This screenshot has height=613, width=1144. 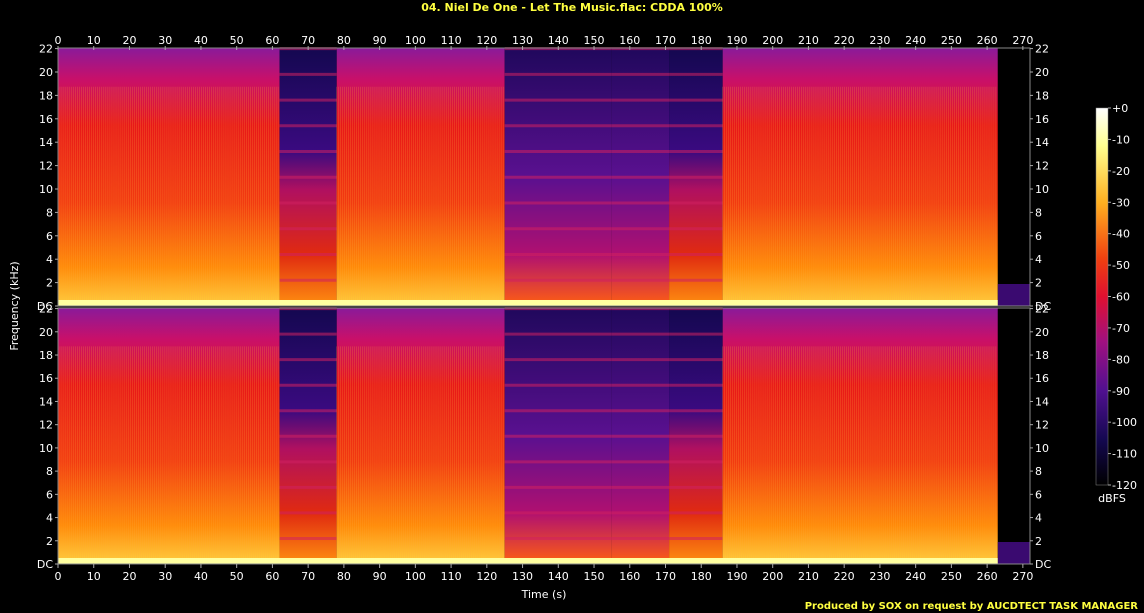 What do you see at coordinates (344, 40) in the screenshot?
I see `x-tick-label-top: 80` at bounding box center [344, 40].